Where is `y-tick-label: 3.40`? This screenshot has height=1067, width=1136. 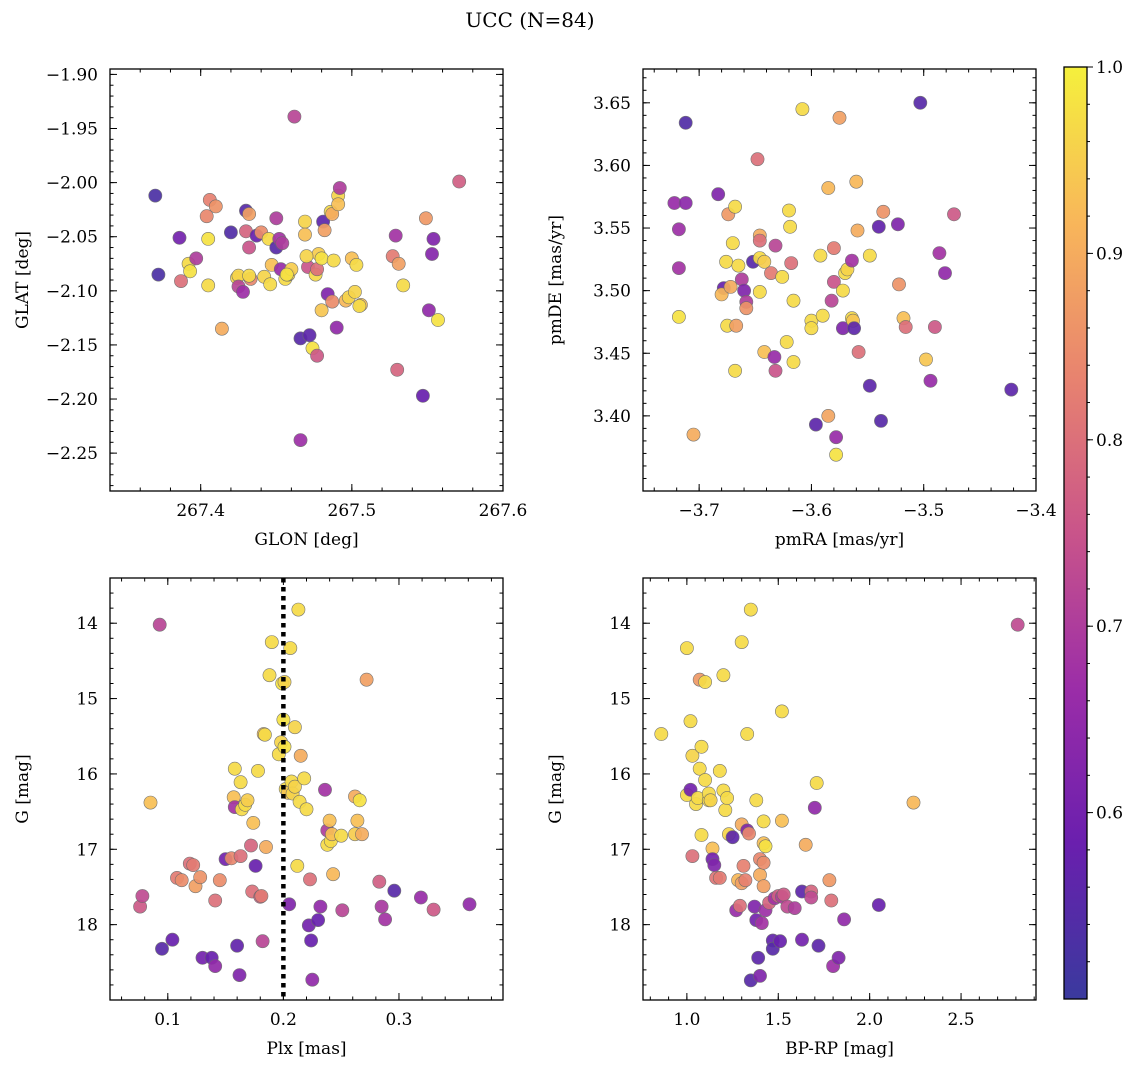 y-tick-label: 3.40 is located at coordinates (612, 417).